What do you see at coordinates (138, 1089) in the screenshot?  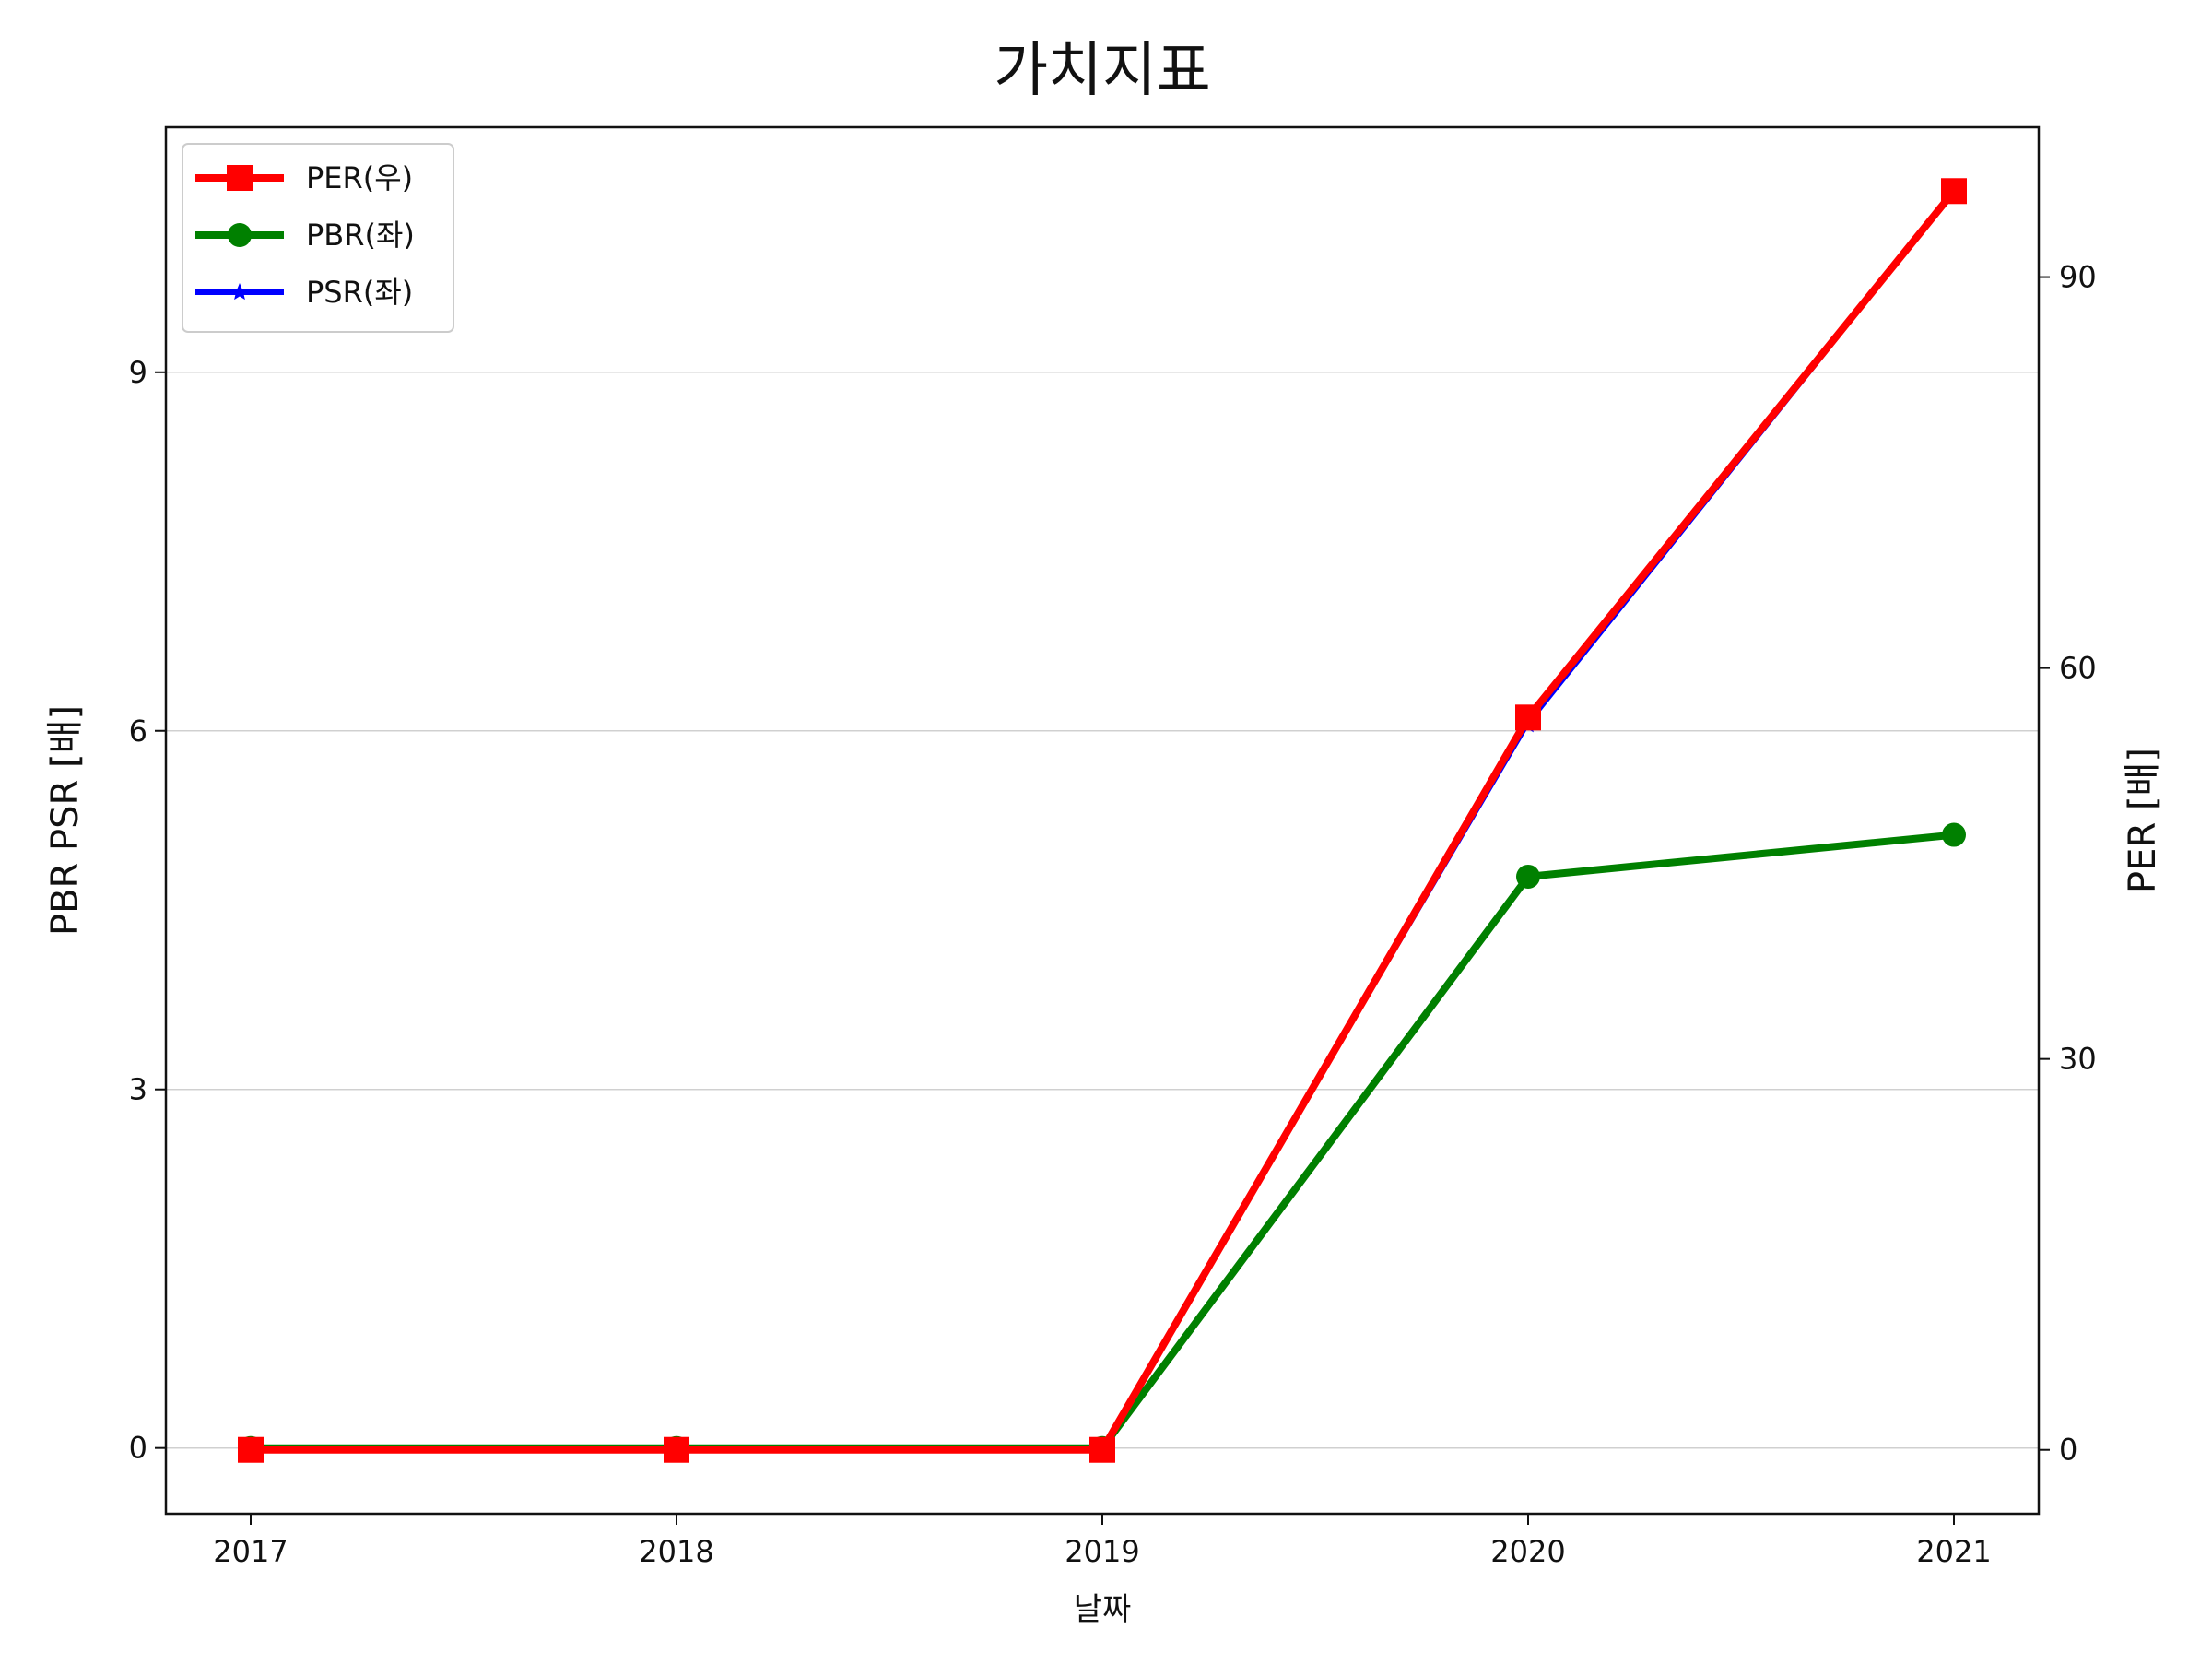 I see `left-y-tick-label-1: 3` at bounding box center [138, 1089].